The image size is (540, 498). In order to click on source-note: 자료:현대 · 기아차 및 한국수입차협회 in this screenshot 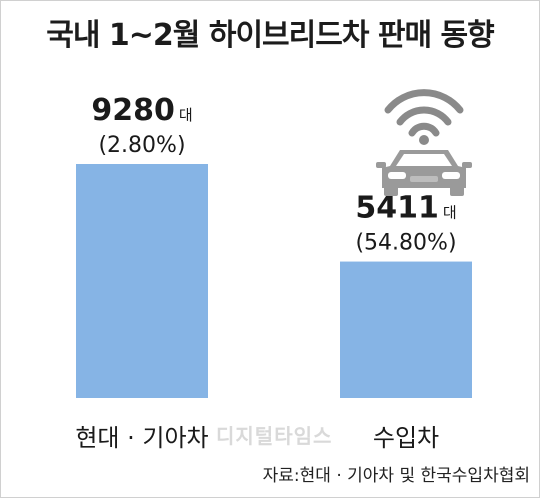, I will do `click(396, 476)`.